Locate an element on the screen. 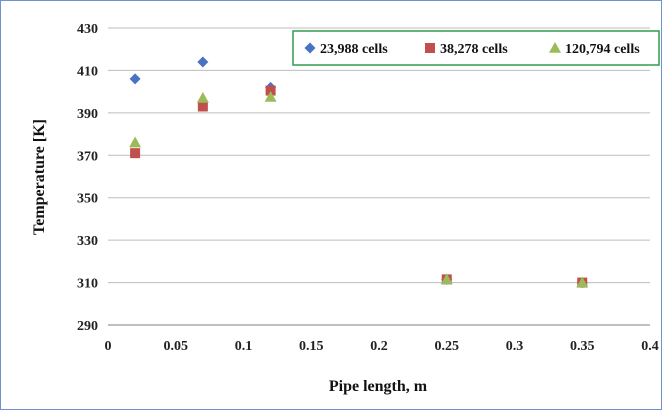  y-tick-label: 290 is located at coordinates (87, 326).